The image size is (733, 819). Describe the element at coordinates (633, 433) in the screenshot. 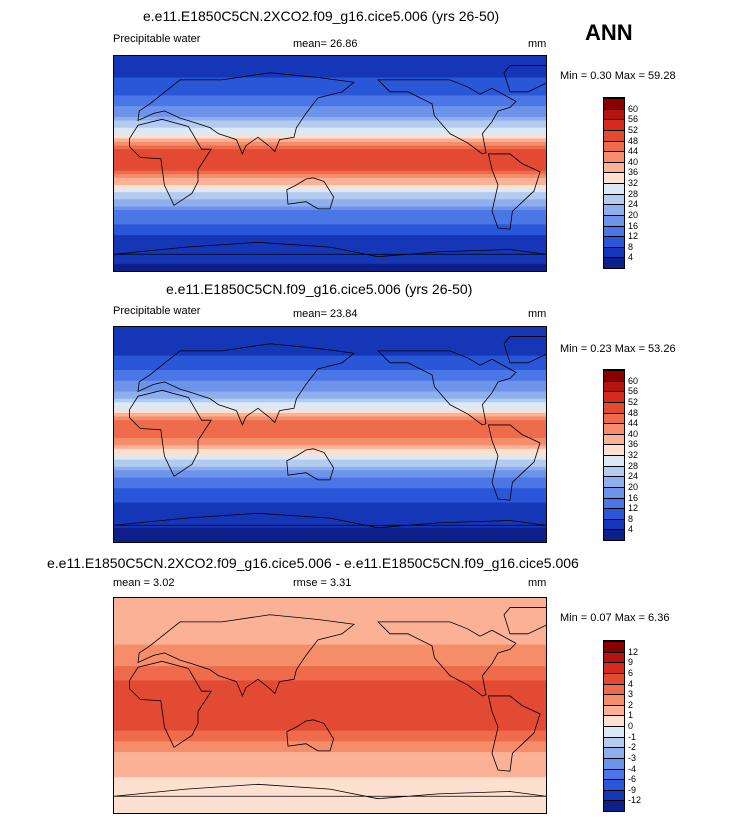

I see `colorbar-tick-label: 40` at that location.